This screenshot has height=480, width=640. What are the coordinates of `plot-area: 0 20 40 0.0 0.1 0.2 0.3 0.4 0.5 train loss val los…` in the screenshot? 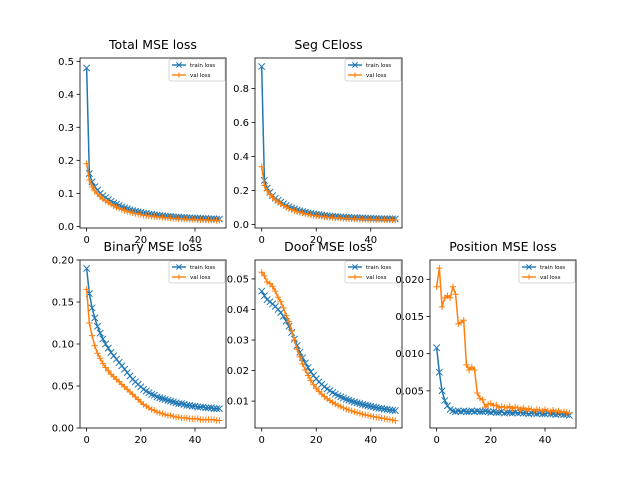 It's located at (142, 151).